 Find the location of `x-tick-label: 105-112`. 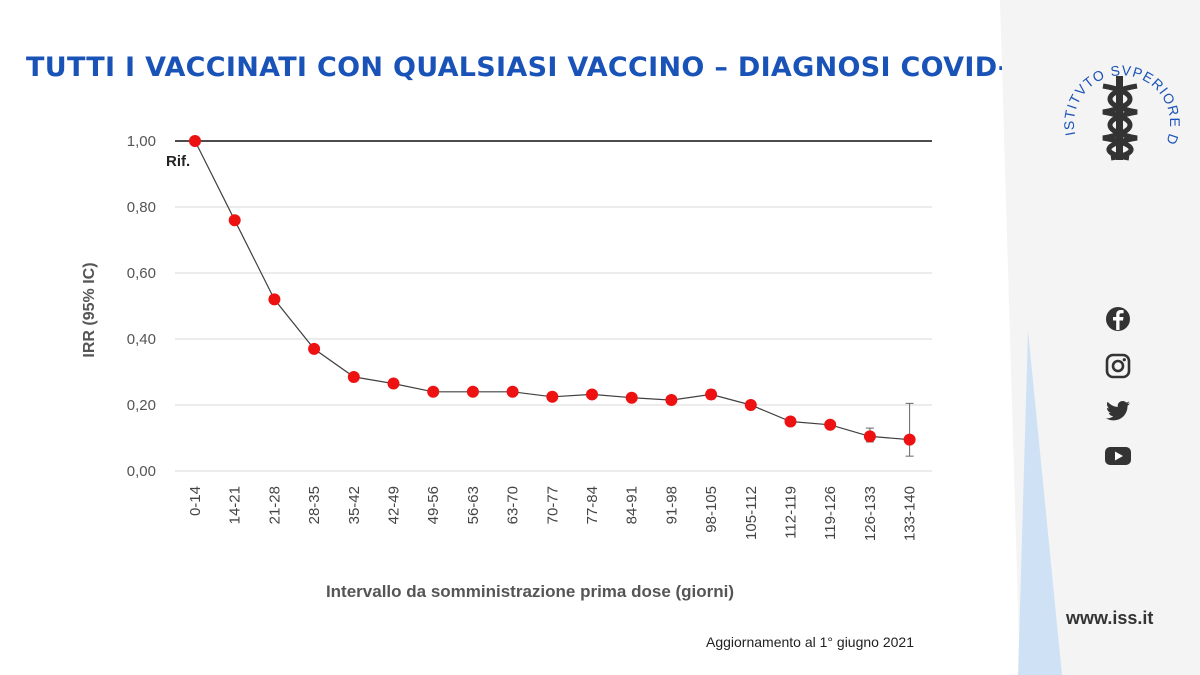

x-tick-label: 105-112 is located at coordinates (751, 513).